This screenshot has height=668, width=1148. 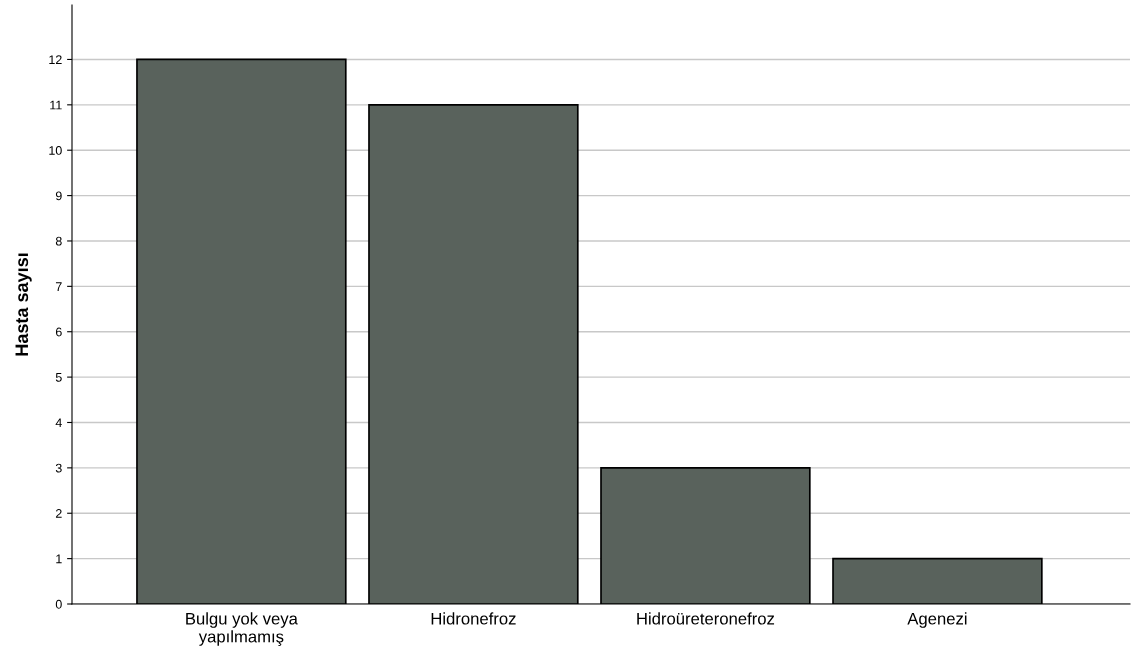 I want to click on y-tick-label: 7, so click(x=58, y=286).